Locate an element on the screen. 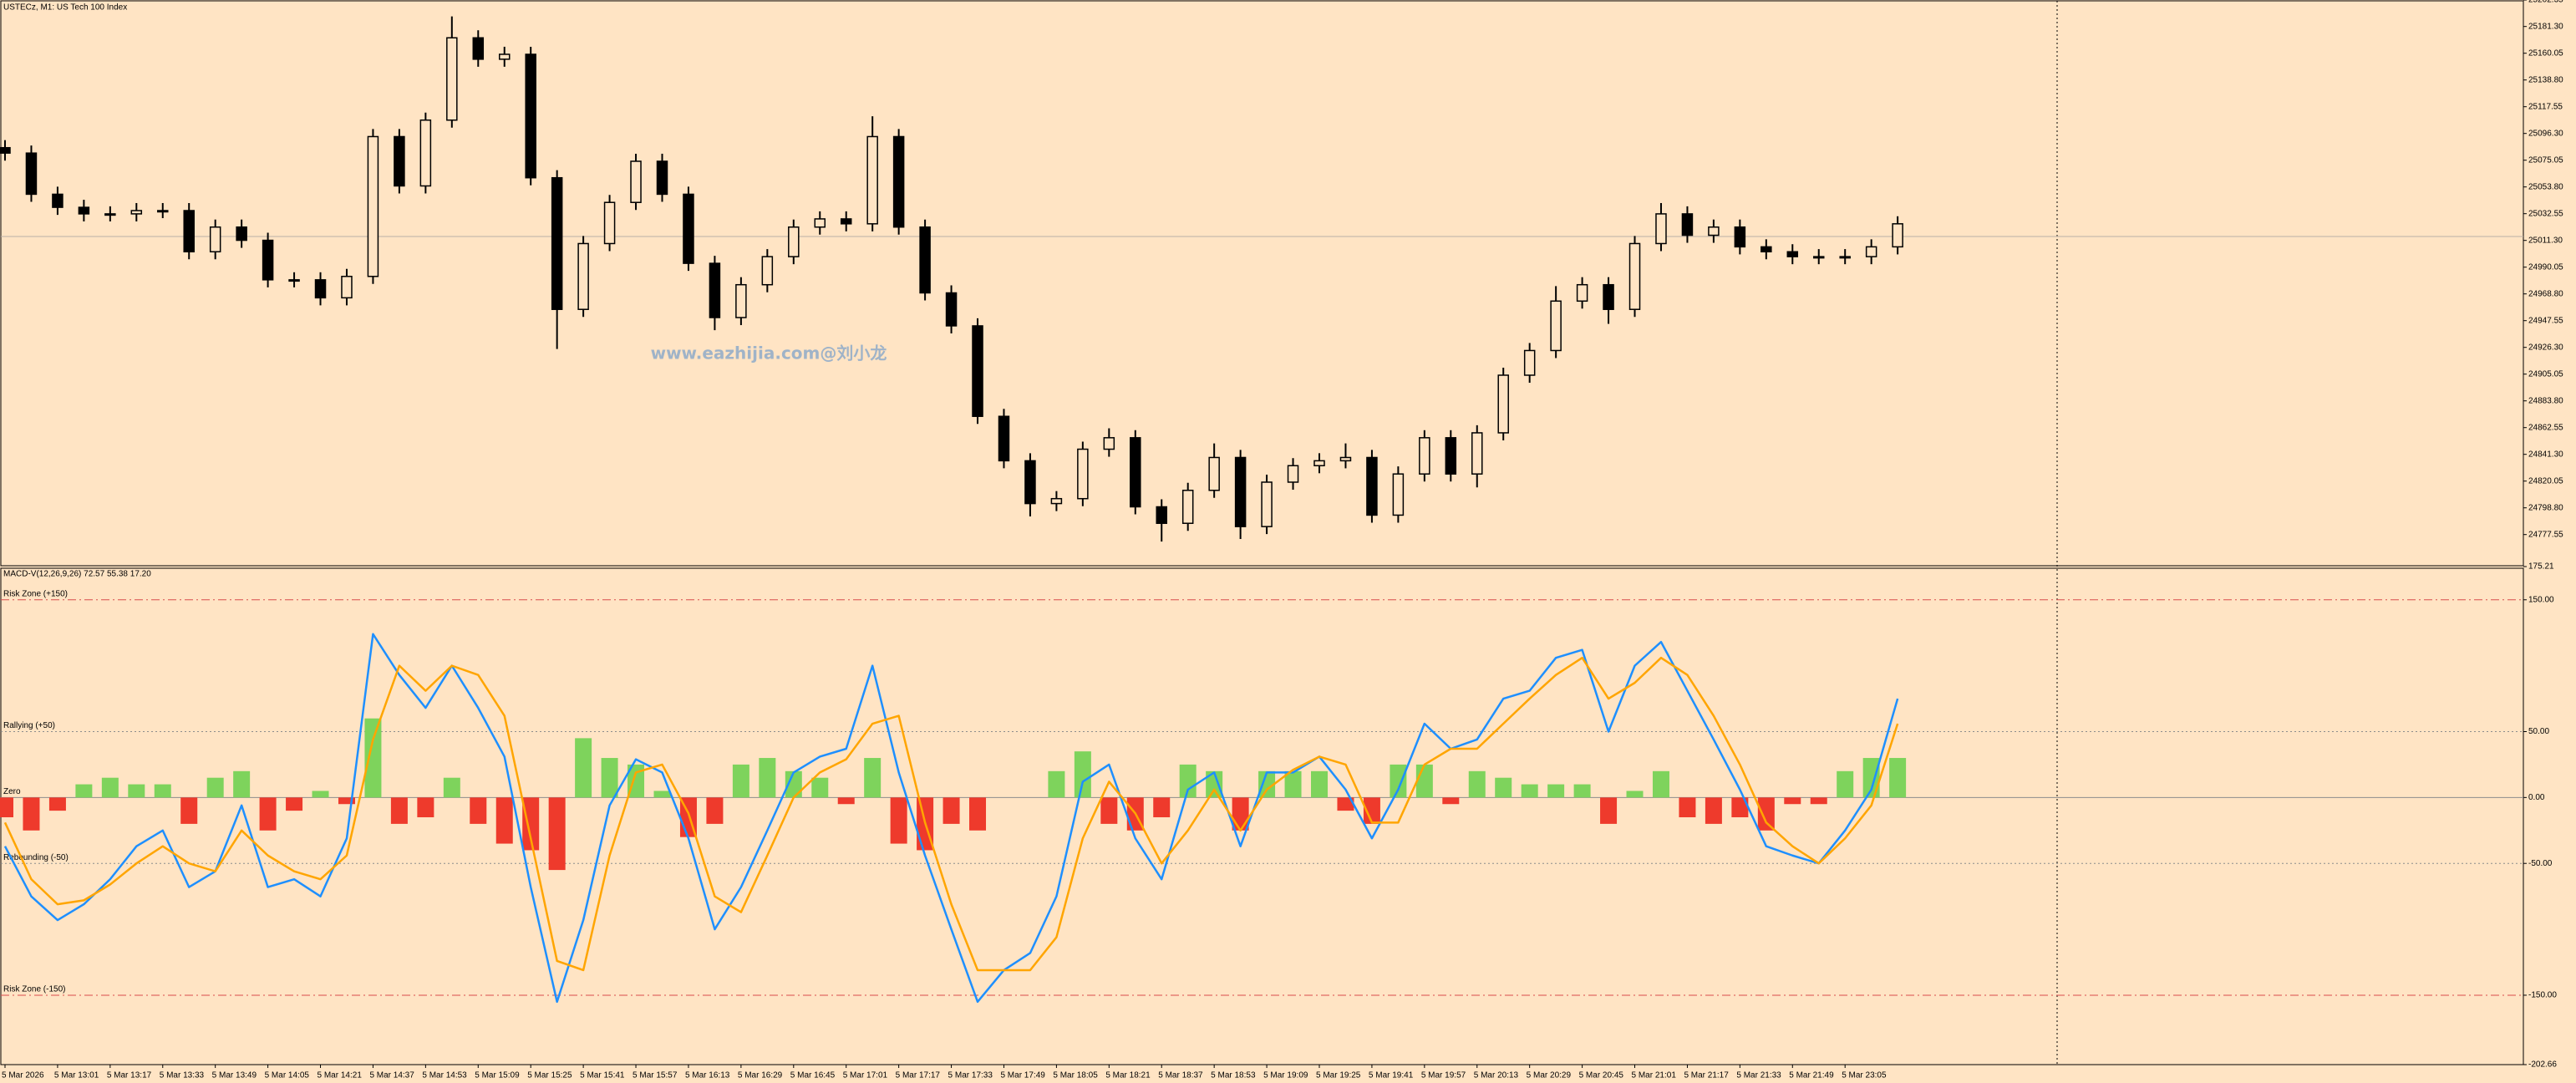 This screenshot has height=1083, width=2576. y-tick-label: 50.00 is located at coordinates (2538, 731).